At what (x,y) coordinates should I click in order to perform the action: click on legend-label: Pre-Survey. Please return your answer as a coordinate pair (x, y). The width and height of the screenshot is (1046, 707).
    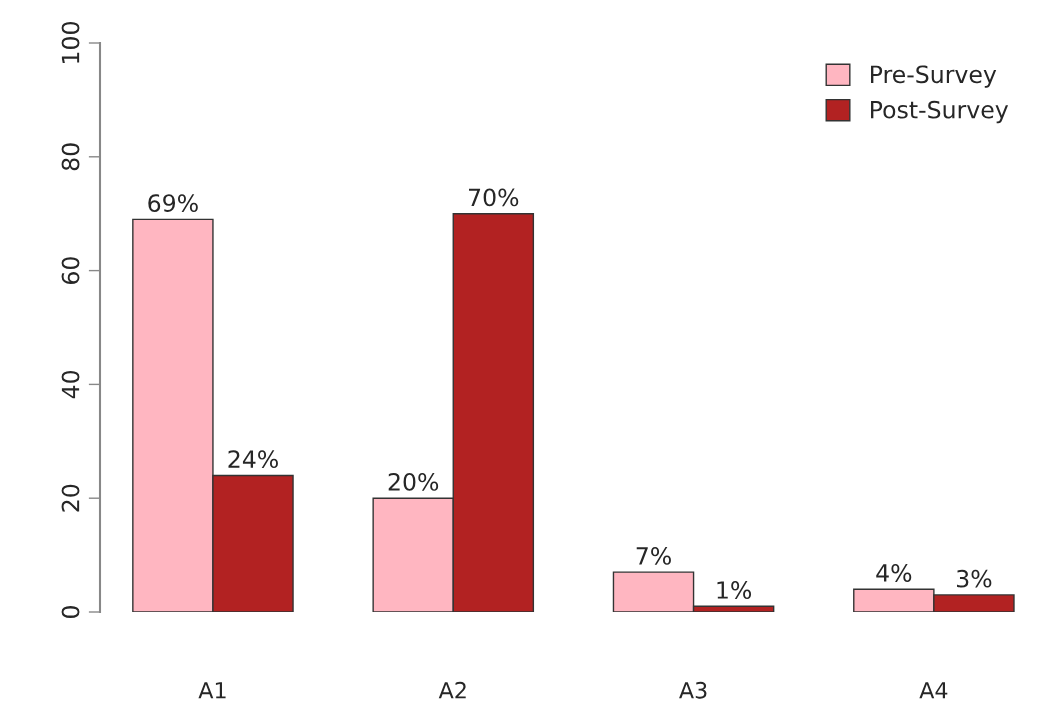
    Looking at the image, I should click on (934, 76).